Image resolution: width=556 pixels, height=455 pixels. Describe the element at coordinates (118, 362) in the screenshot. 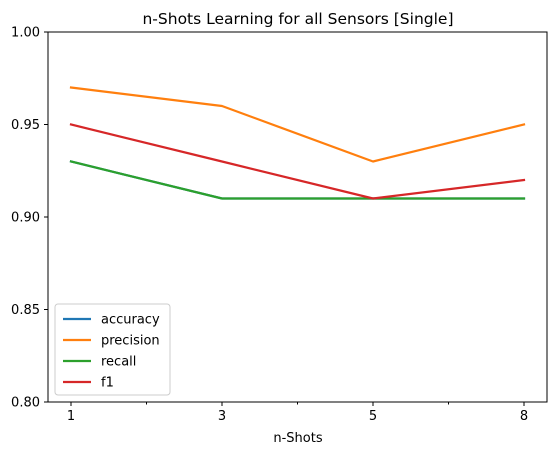

I see `legend-label: recall` at that location.